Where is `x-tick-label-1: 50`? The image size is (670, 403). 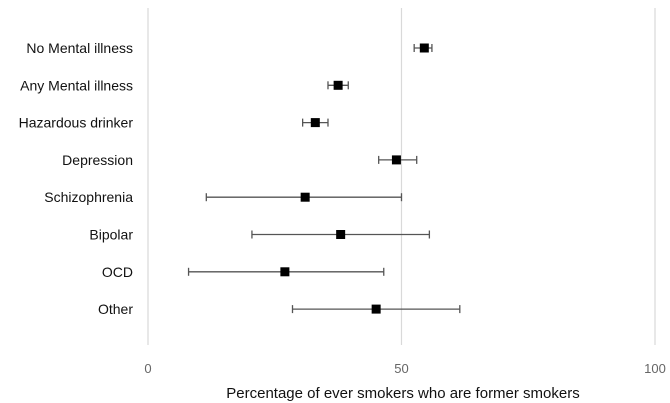
x-tick-label-1: 50 is located at coordinates (401, 368).